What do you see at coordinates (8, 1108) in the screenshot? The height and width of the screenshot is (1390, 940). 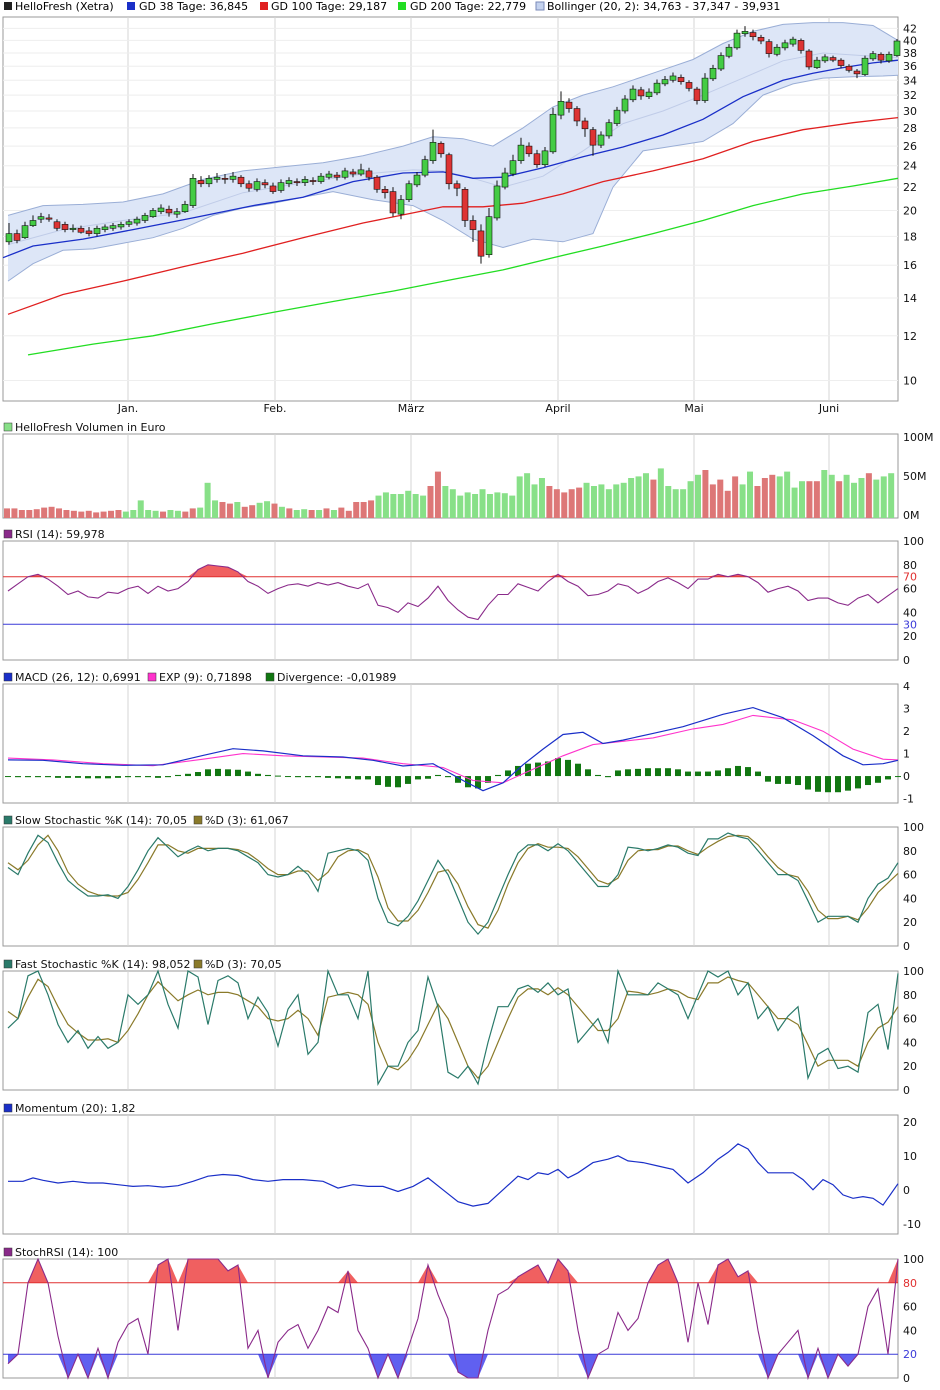 I see `momentum-title-swatch` at bounding box center [8, 1108].